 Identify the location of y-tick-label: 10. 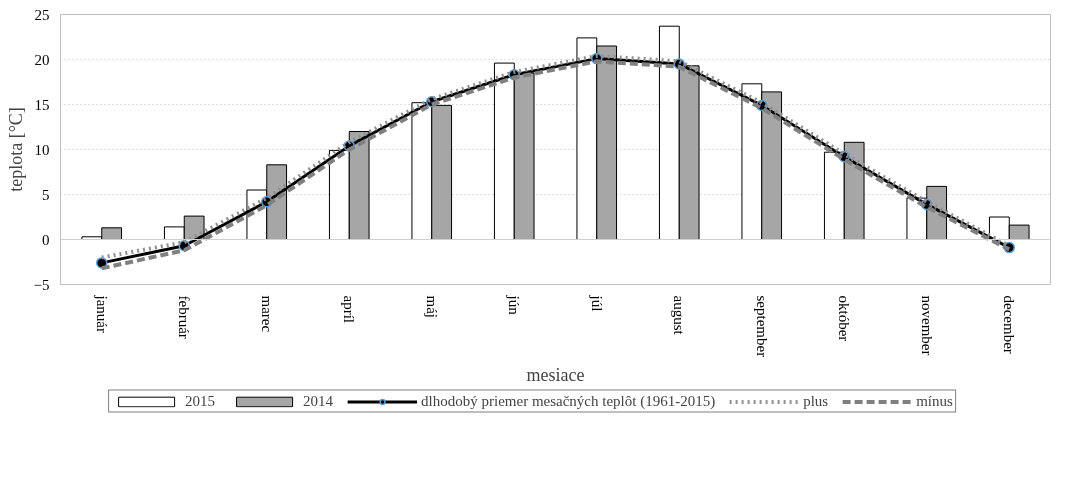
(42, 149).